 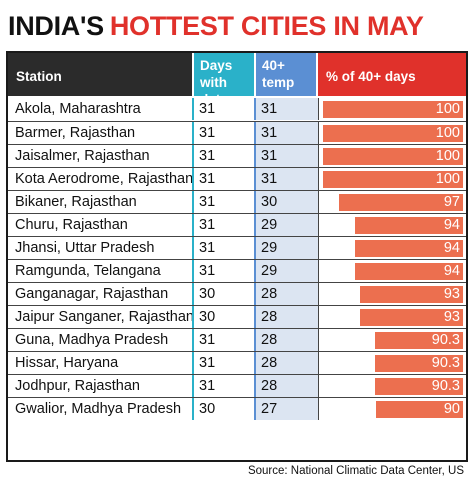 What do you see at coordinates (56, 26) in the screenshot?
I see `title-part-1: INDIA'S` at bounding box center [56, 26].